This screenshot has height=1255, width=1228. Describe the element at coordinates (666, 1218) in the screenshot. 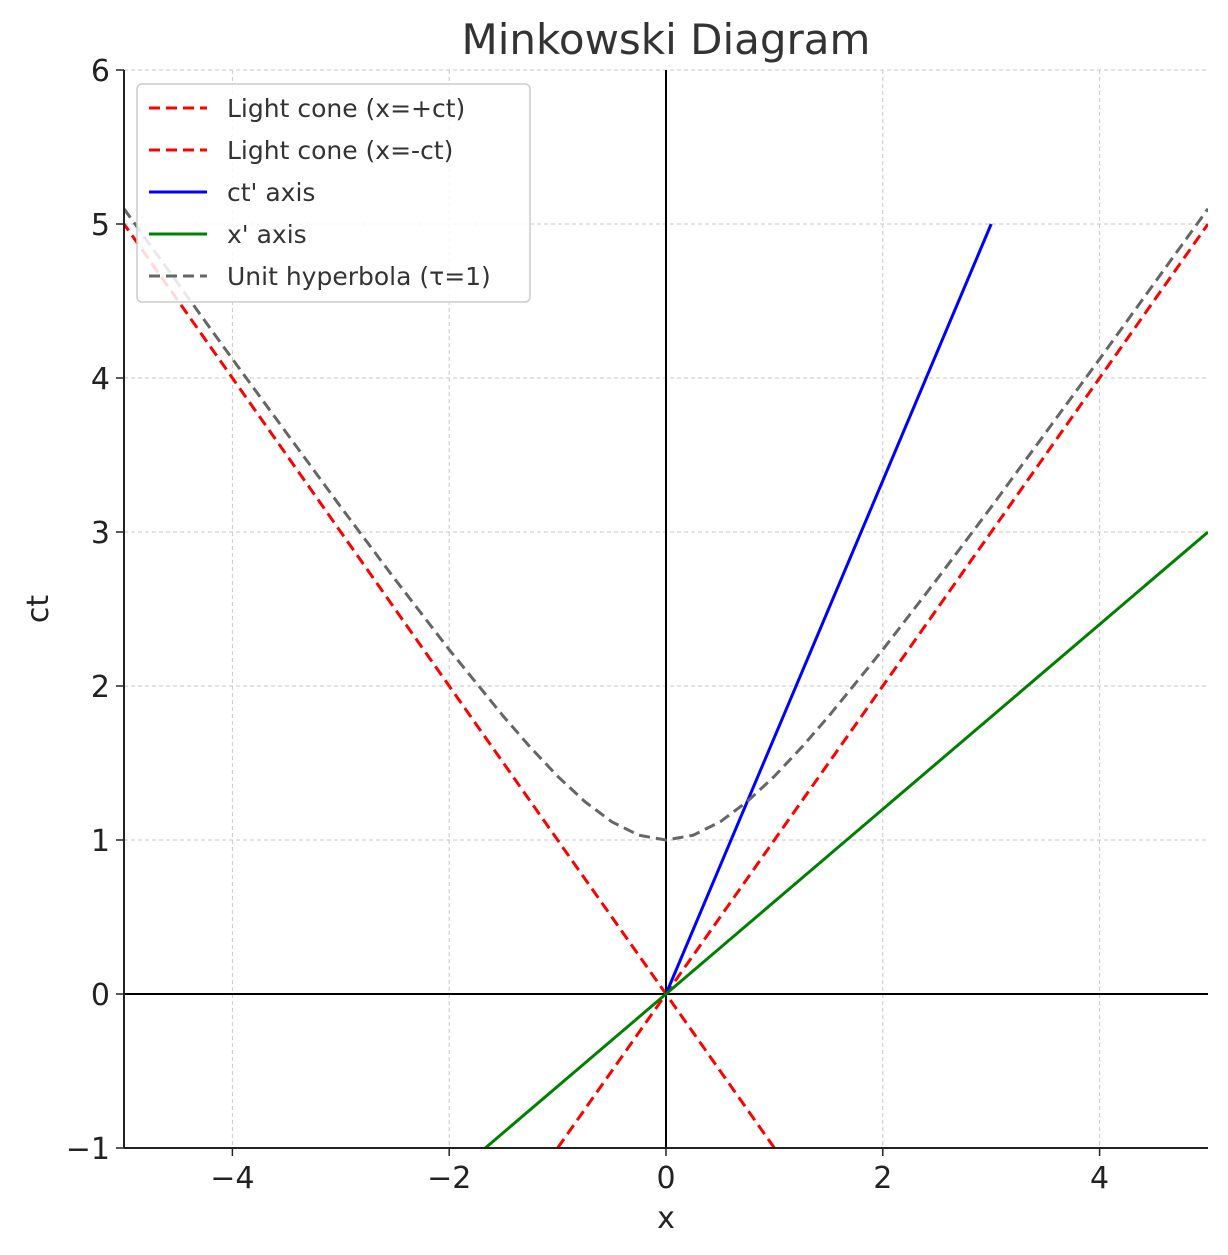

I see `x-axis-label: x` at that location.